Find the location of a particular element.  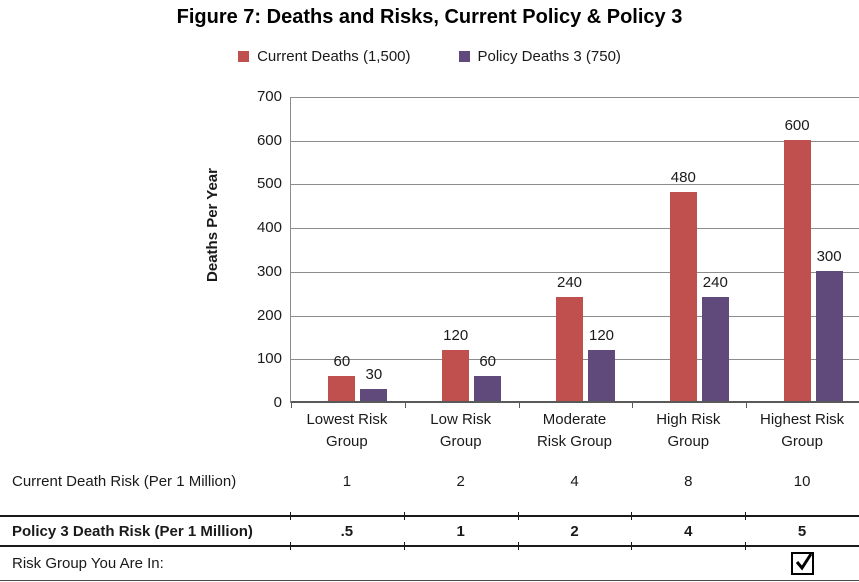

legend-swatch-policy-deaths-icon is located at coordinates (464, 56).